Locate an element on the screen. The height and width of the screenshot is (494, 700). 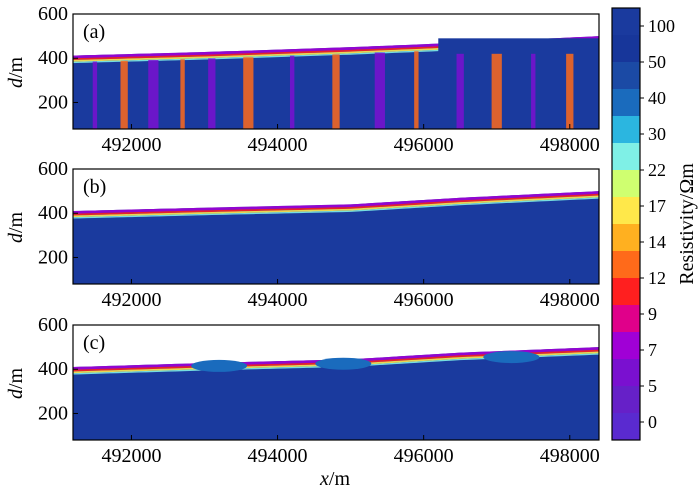
panel-c-field is located at coordinates (336, 393).